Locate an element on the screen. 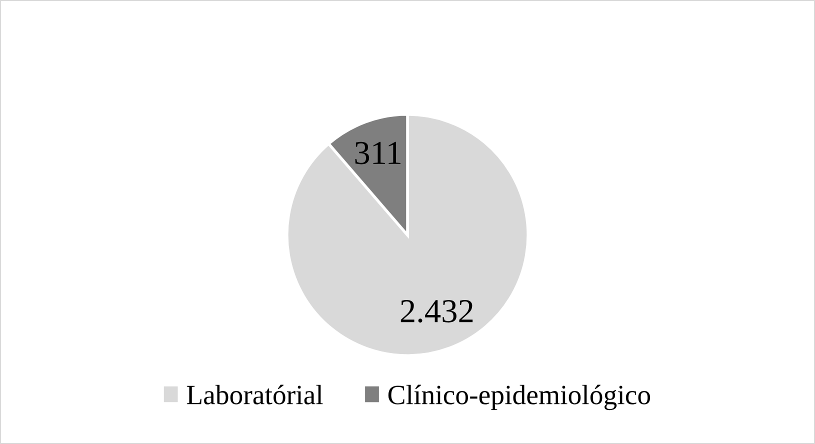  legend-label: Laboratórial is located at coordinates (254, 394).